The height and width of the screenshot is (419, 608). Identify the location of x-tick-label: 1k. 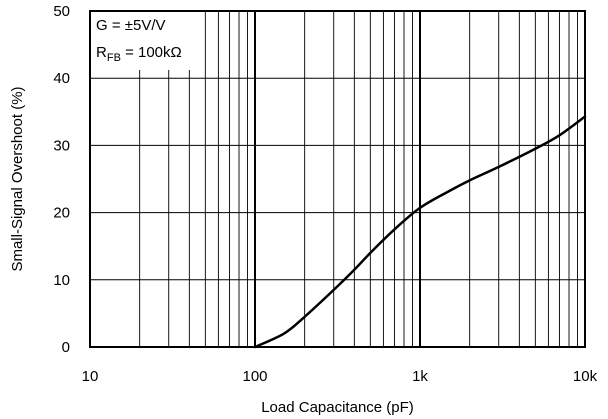
(420, 376).